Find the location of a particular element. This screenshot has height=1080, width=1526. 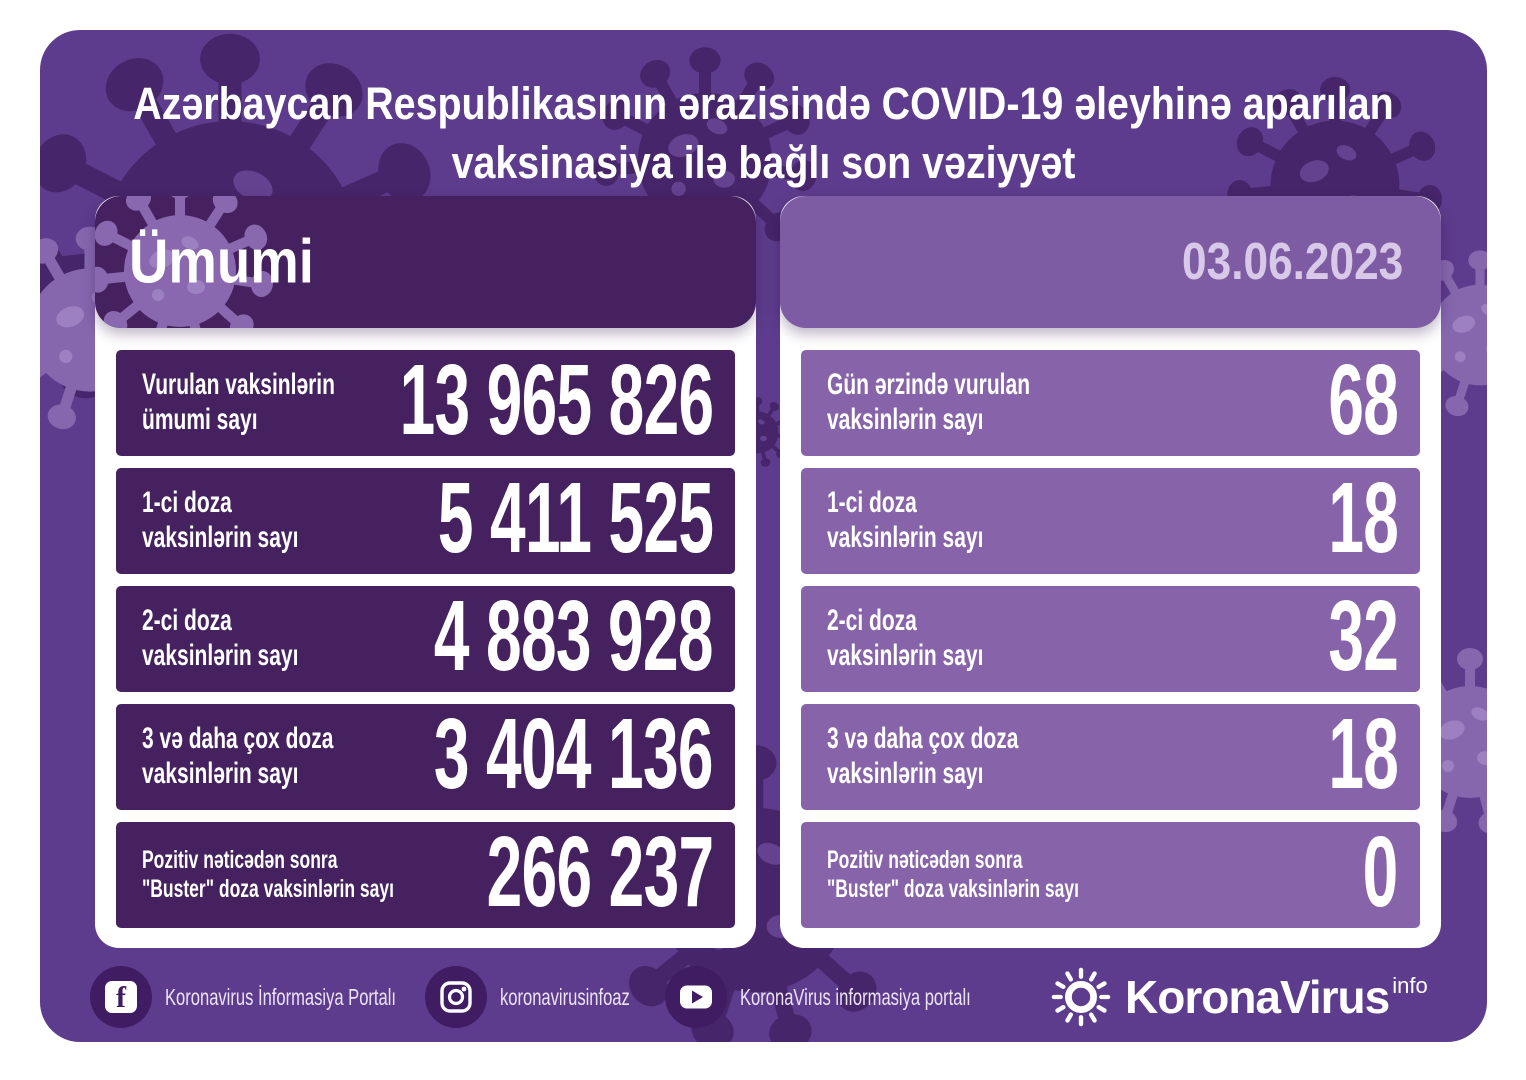

page-title-line2: vaksinasiya ilə bağlı son vəziyyət is located at coordinates (763, 163).